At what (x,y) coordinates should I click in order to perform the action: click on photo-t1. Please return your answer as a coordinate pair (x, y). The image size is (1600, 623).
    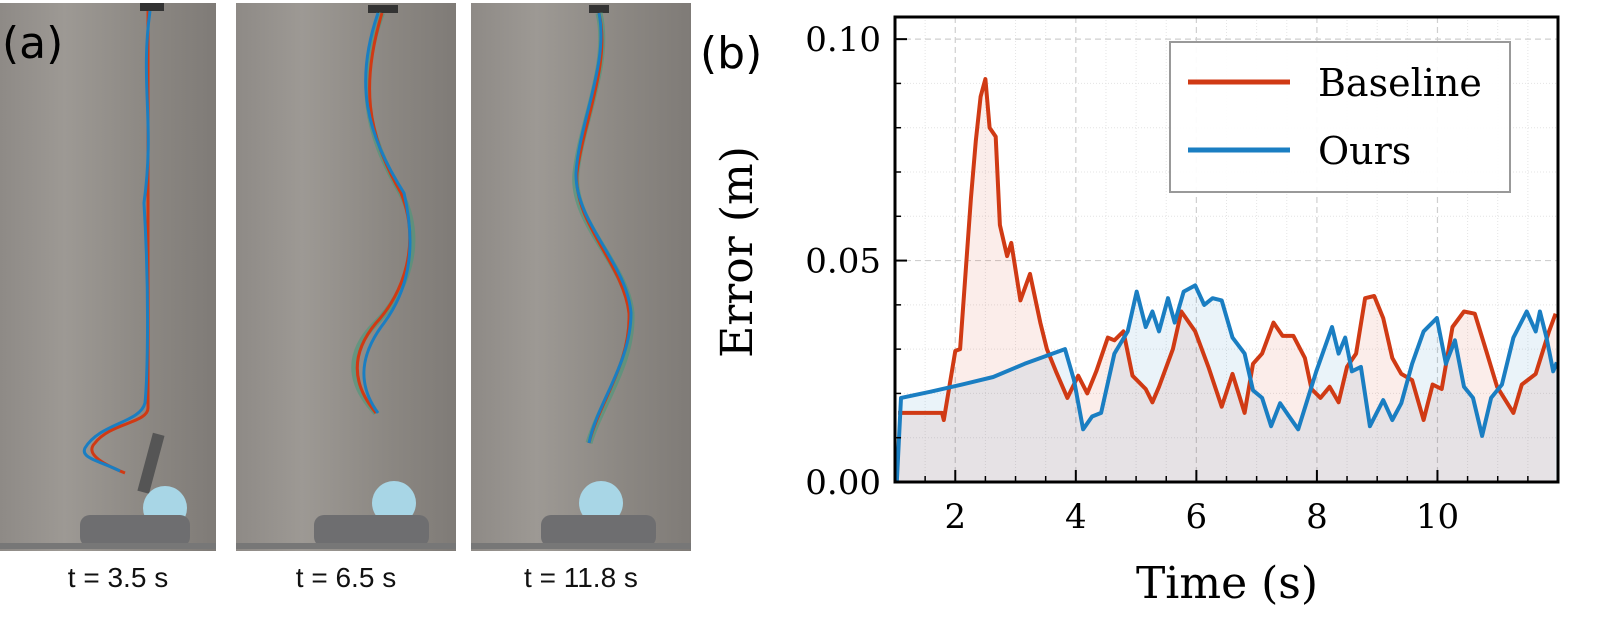
    Looking at the image, I should click on (108, 277).